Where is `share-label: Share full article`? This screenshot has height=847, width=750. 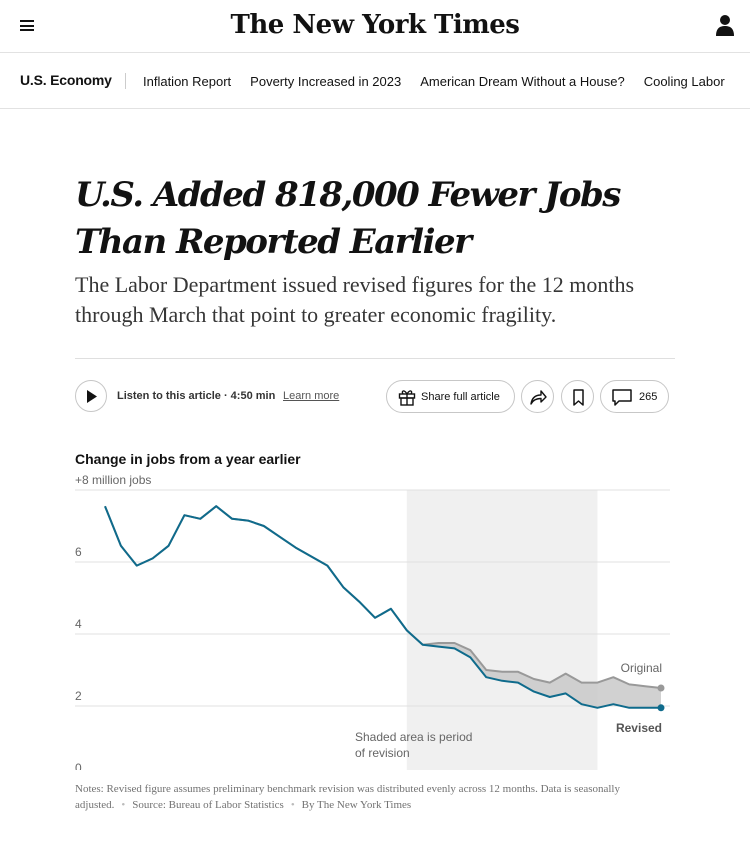 share-label: Share full article is located at coordinates (460, 397).